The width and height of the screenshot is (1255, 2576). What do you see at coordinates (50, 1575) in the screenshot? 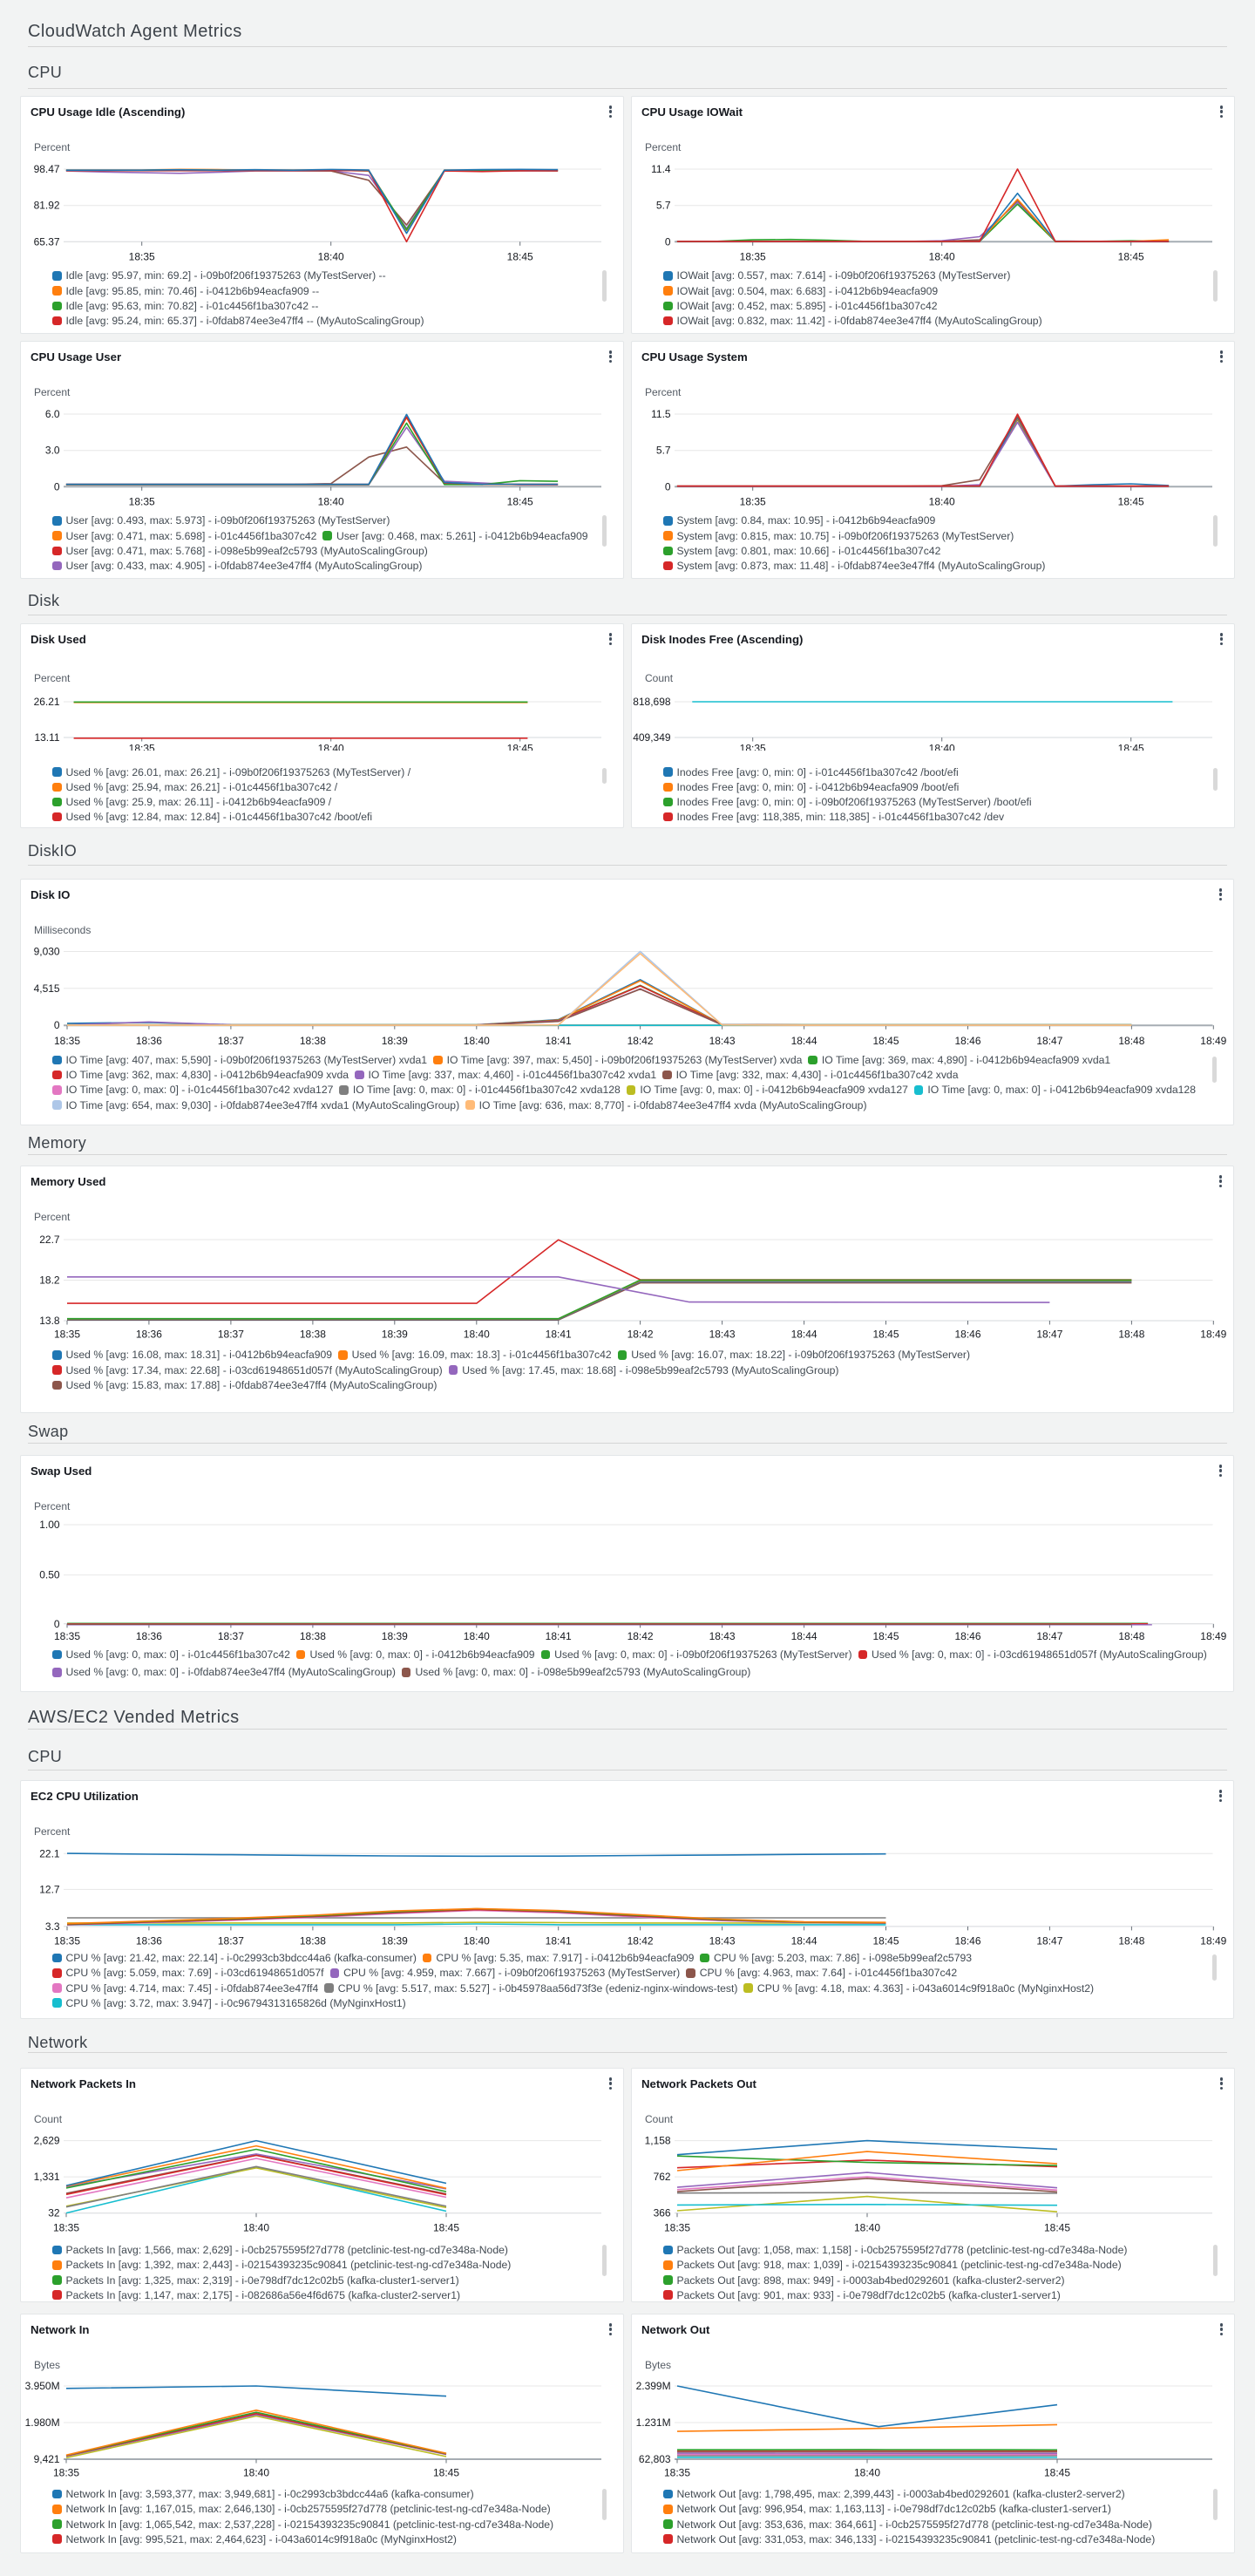
I see `svg-text: 0.50` at bounding box center [50, 1575].